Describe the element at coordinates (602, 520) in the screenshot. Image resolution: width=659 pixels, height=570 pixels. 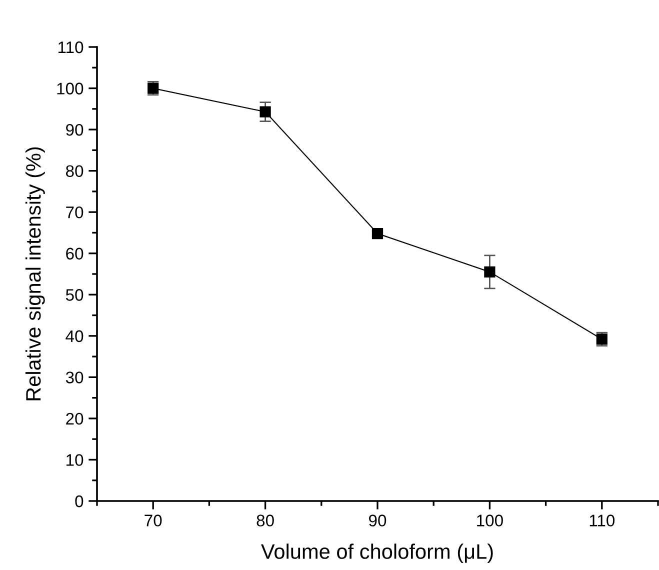
I see `x-tick-label: 110` at that location.